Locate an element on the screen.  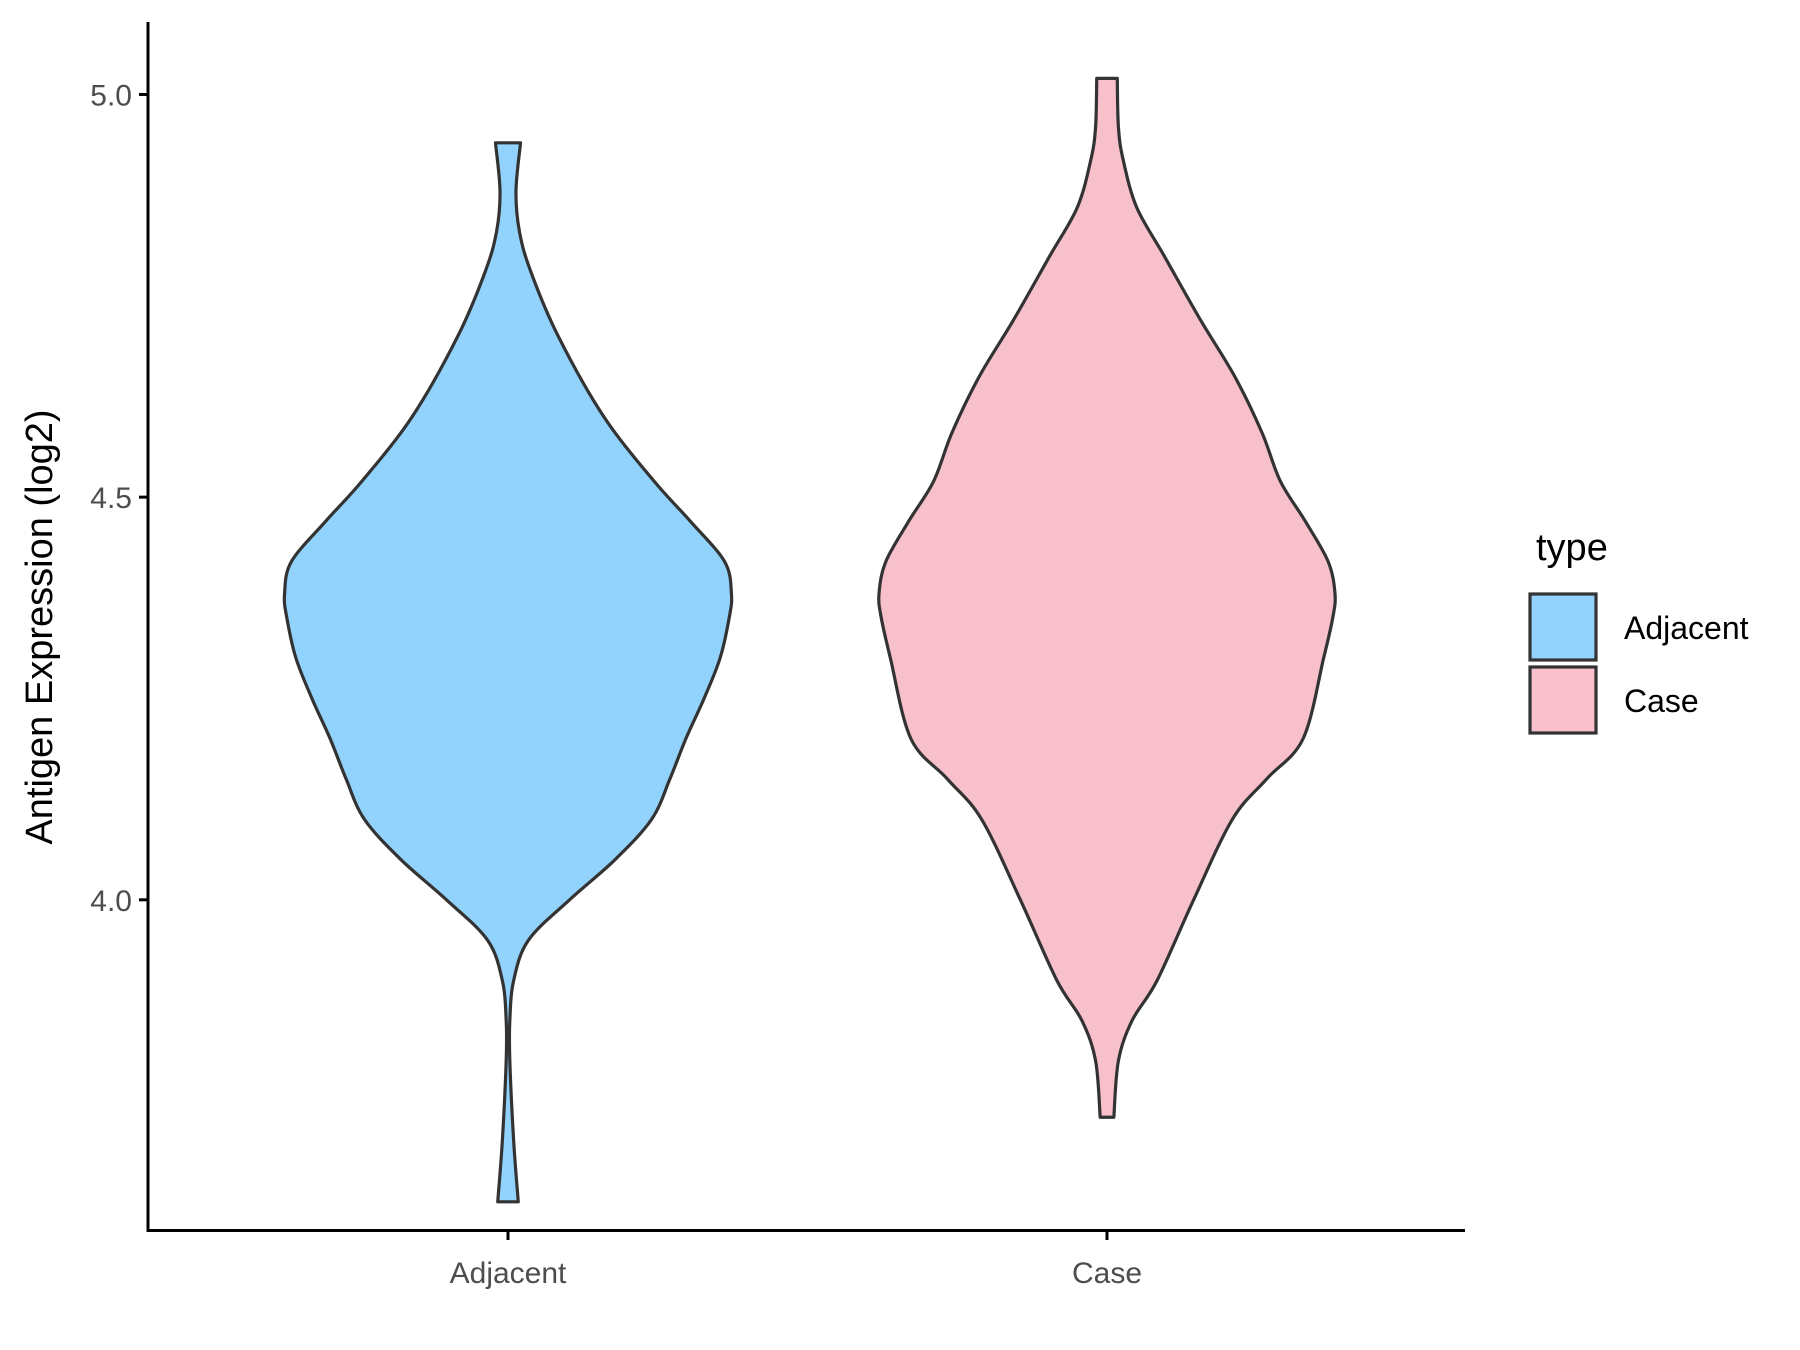
legend: type Adjacent Case is located at coordinates (1638, 631).